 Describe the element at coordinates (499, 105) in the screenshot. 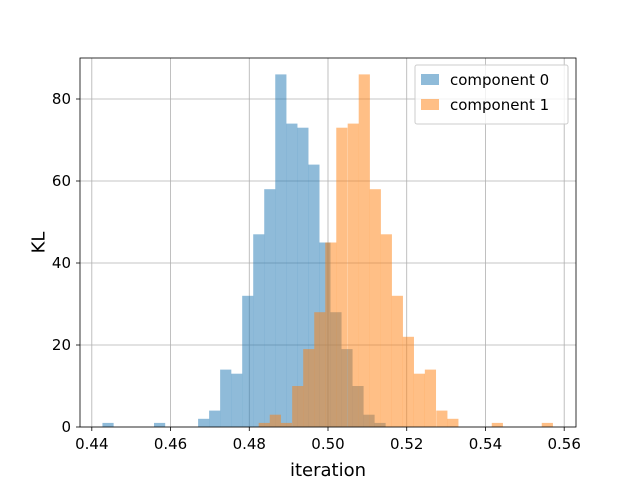

I see `legend-label-component-1: component 1` at that location.